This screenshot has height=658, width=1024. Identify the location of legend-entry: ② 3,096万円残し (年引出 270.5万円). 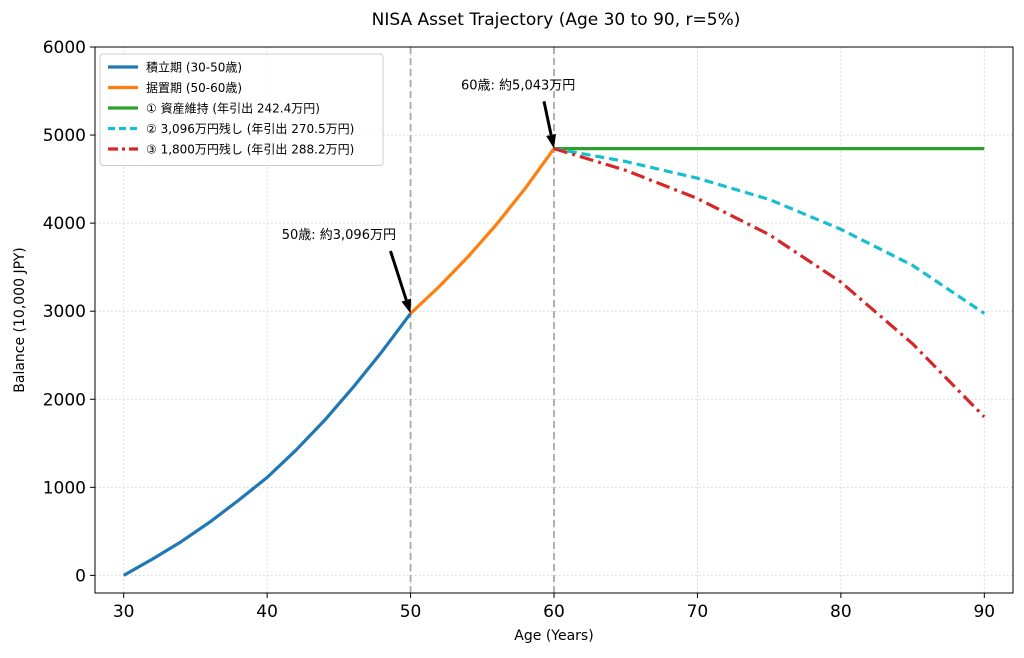
(250, 129).